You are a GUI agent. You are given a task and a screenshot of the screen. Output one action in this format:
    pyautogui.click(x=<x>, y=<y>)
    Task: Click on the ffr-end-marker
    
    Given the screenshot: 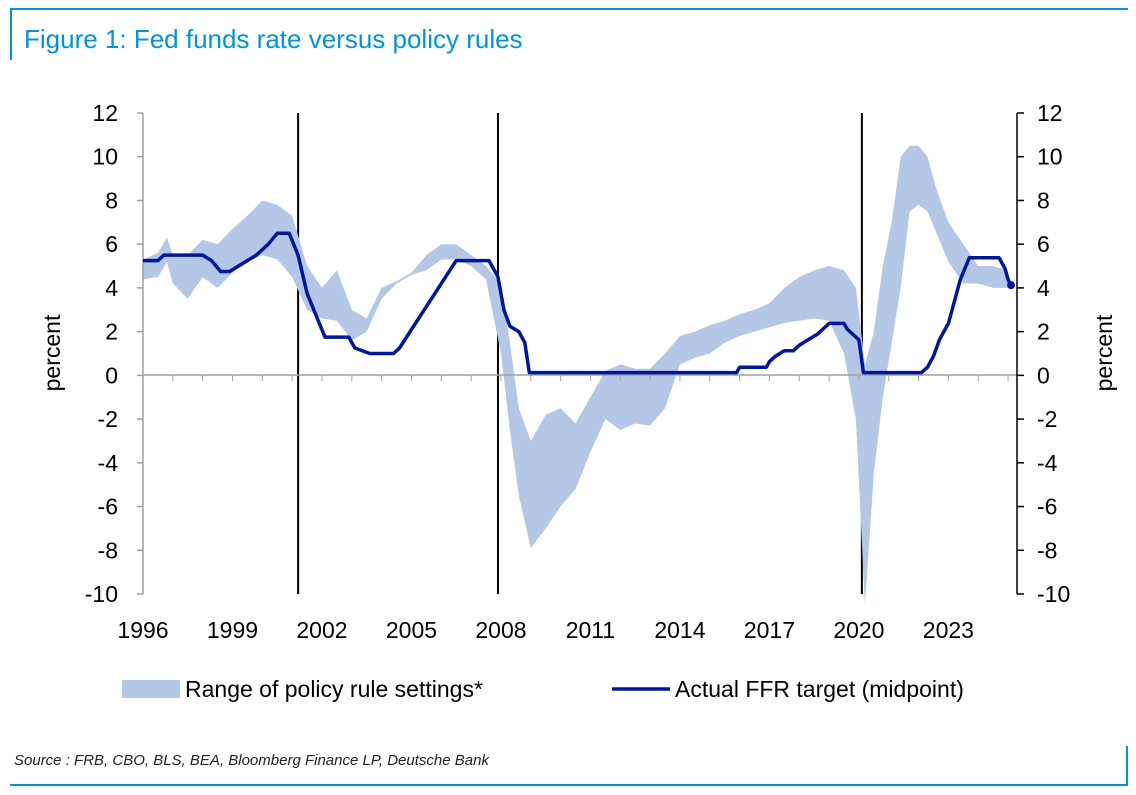 What is the action you would take?
    pyautogui.click(x=1011, y=285)
    